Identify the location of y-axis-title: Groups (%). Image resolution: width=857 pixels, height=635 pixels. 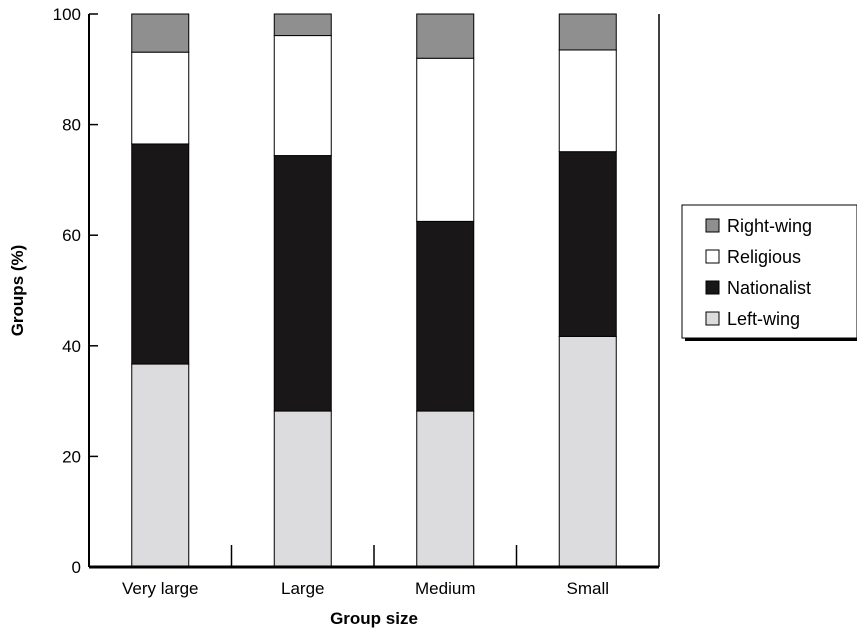
(17, 291).